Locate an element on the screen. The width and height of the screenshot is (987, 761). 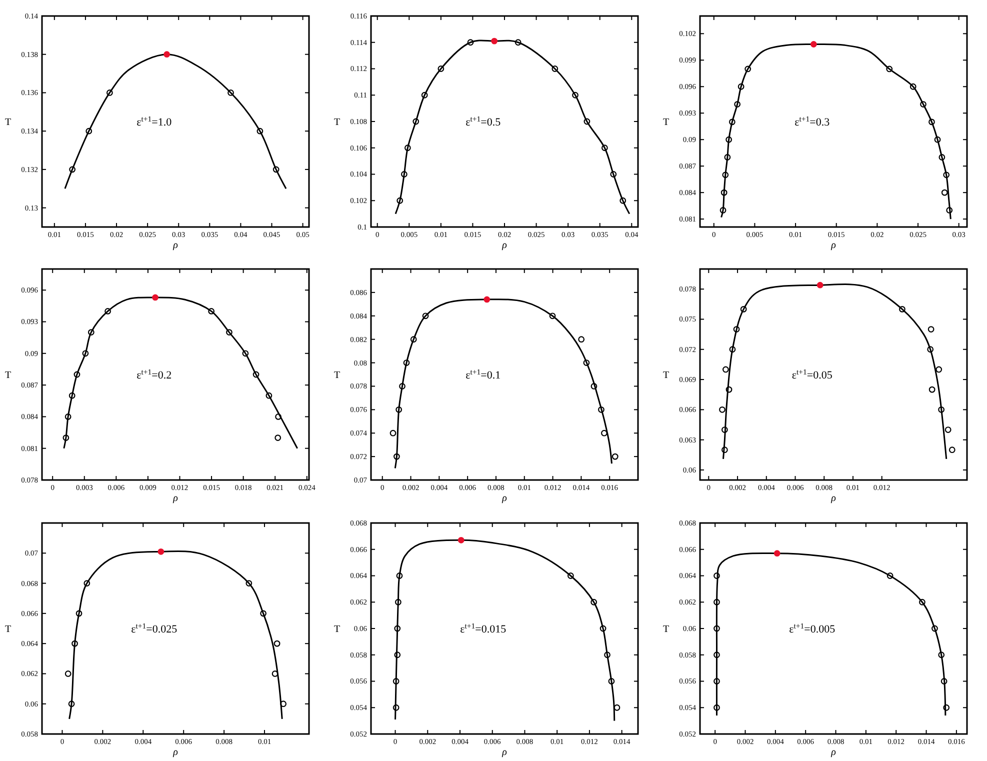
annotation: ε$^{t+1}$=0.05 is located at coordinates (812, 374).